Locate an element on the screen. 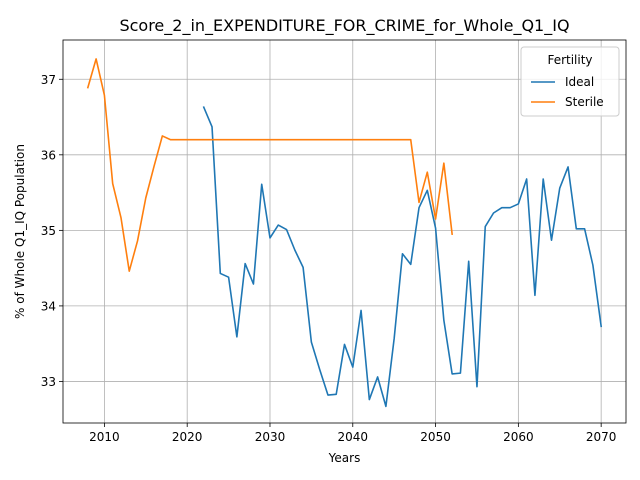  y-tick-label: 33 is located at coordinates (48, 382).